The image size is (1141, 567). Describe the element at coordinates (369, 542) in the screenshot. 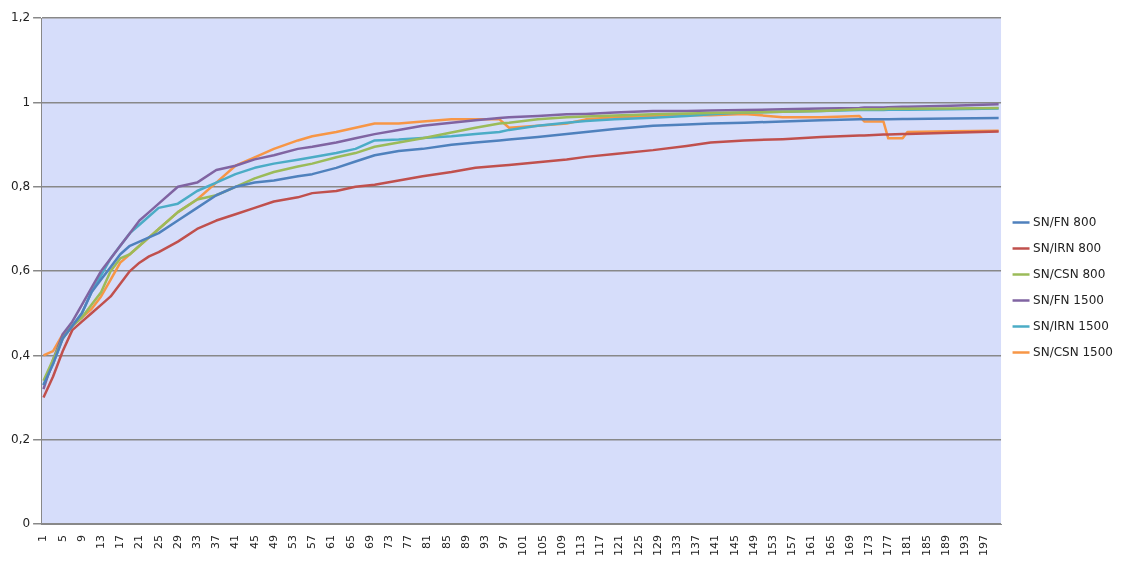

I see `x-tick-label: 69` at that location.